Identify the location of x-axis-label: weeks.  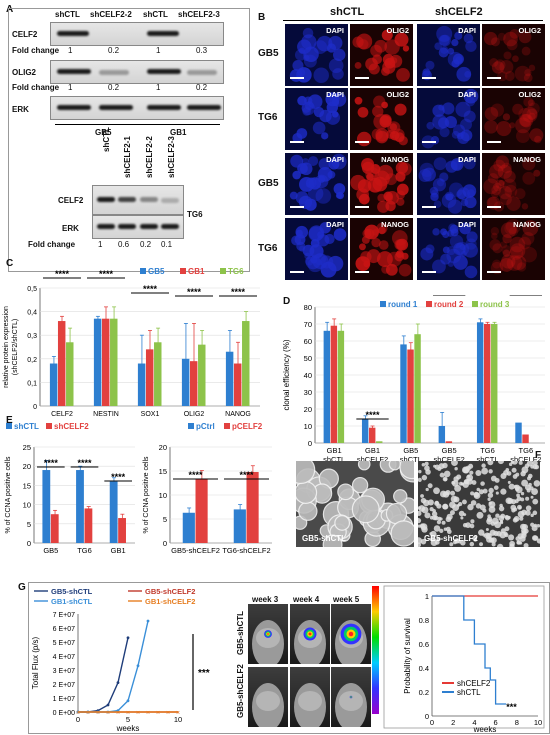
(128, 728).